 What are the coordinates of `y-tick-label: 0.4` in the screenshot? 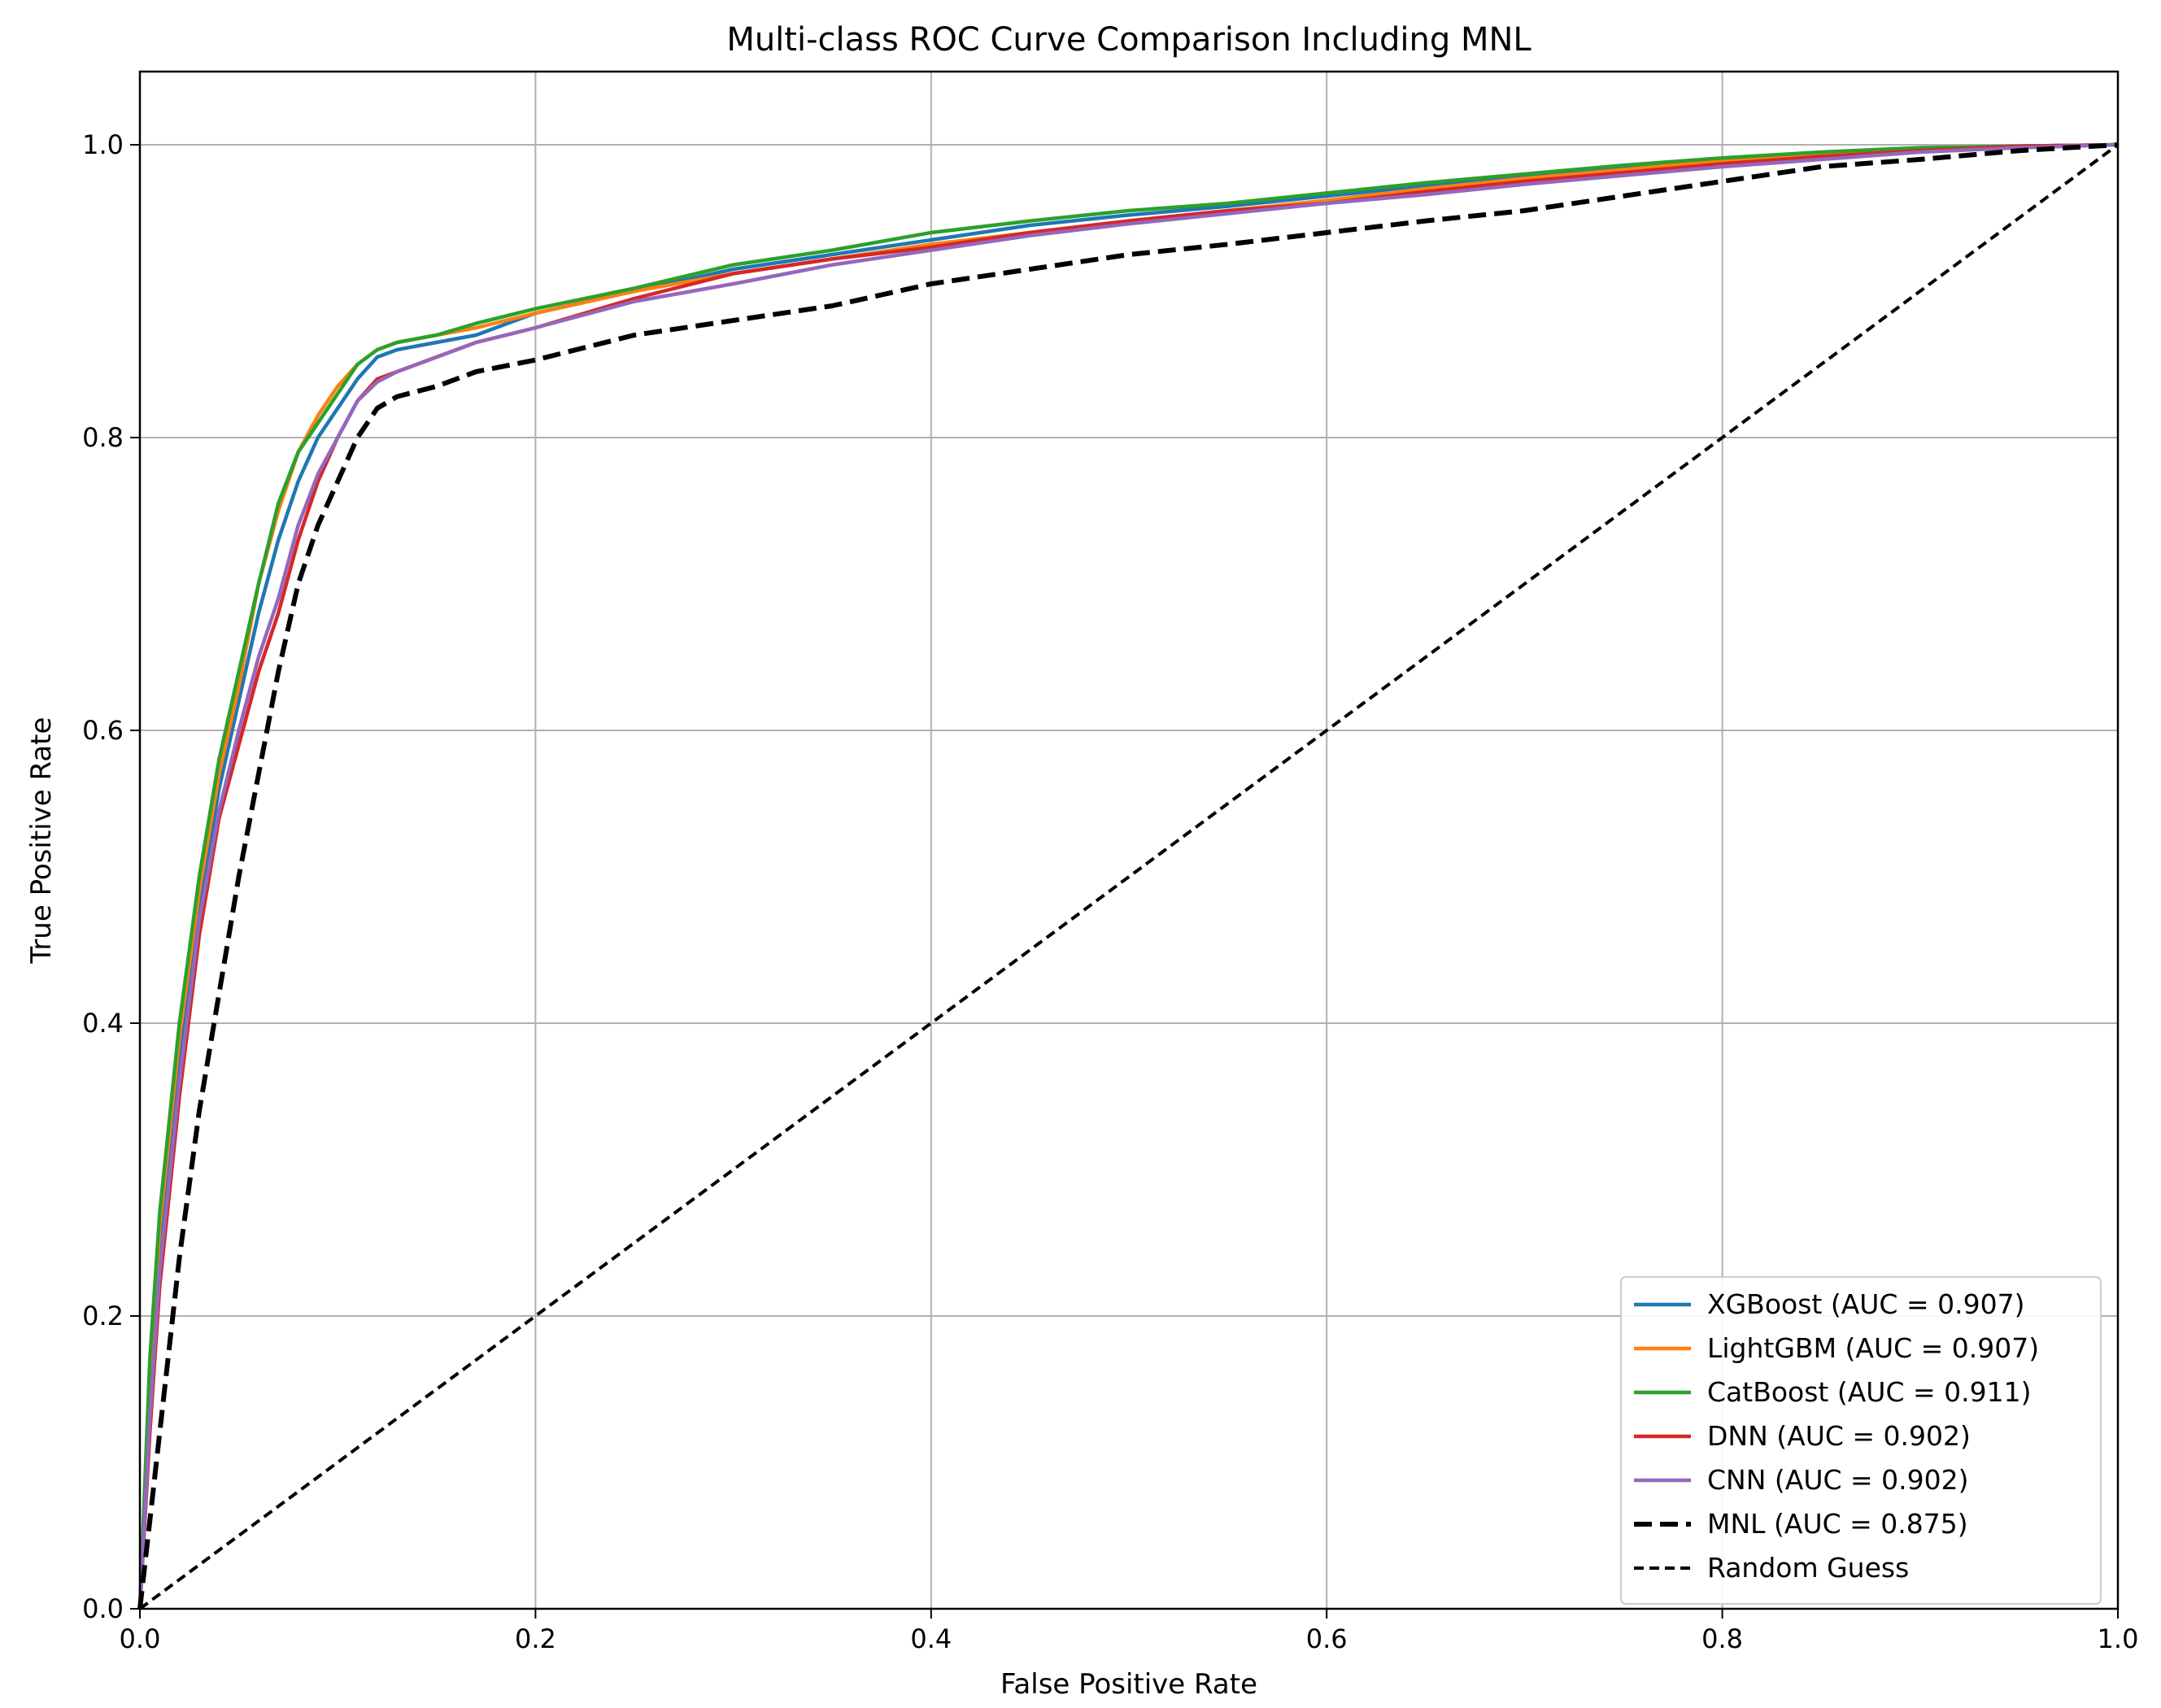 It's located at (103, 1023).